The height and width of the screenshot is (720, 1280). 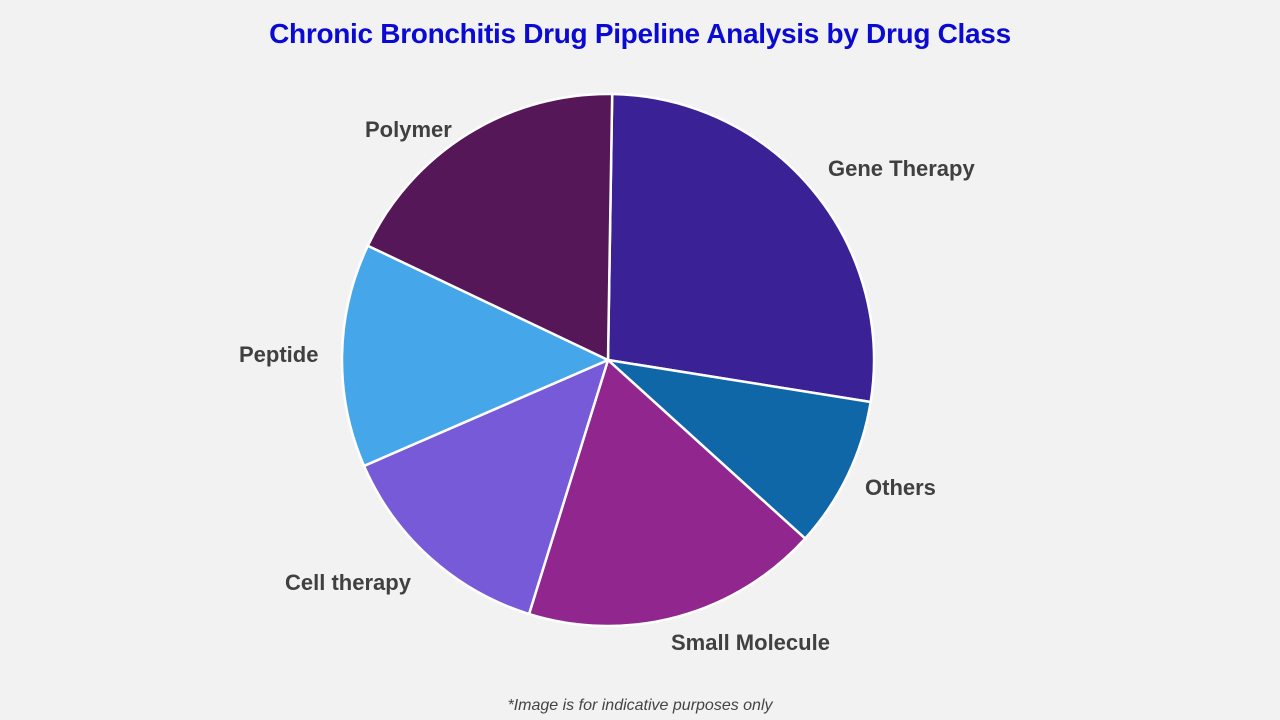 I want to click on slice-label-gene-therapy: Gene Therapy, so click(x=901, y=168).